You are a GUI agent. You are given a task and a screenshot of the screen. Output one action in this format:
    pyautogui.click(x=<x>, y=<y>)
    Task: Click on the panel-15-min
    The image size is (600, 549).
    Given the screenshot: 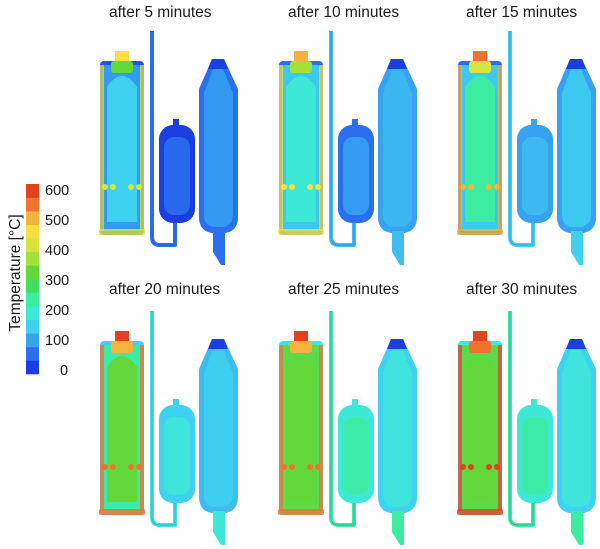 What is the action you would take?
    pyautogui.click(x=526, y=148)
    